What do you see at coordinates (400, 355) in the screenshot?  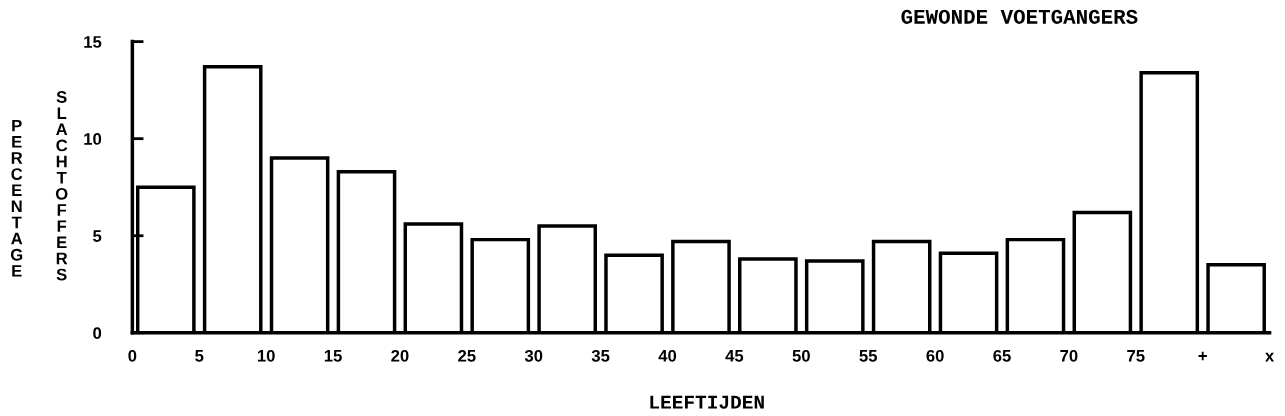 I see `x-tick-label: 20` at bounding box center [400, 355].